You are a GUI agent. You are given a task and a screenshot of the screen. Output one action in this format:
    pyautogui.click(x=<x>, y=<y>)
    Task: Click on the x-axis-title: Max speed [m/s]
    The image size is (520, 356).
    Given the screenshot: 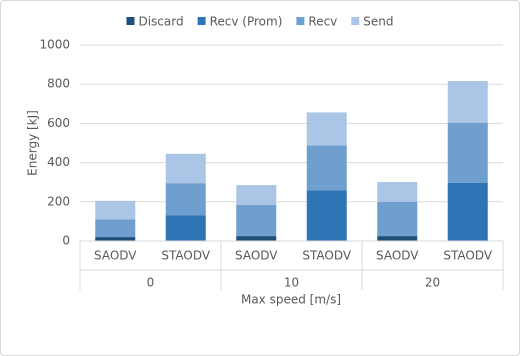 What is the action you would take?
    pyautogui.click(x=291, y=300)
    